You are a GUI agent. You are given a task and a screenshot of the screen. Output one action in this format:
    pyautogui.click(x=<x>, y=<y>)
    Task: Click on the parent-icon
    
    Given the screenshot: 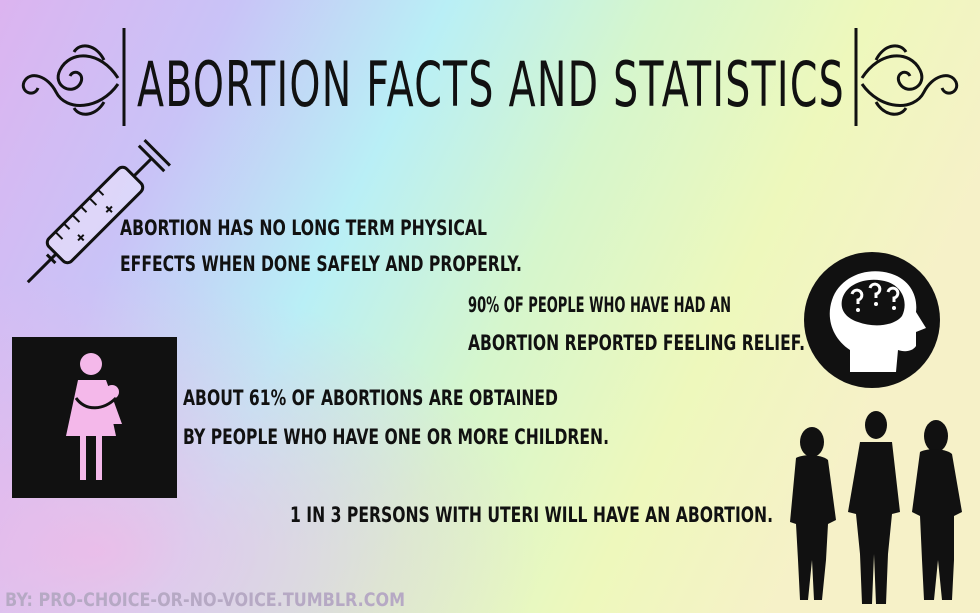 What is the action you would take?
    pyautogui.click(x=94, y=417)
    